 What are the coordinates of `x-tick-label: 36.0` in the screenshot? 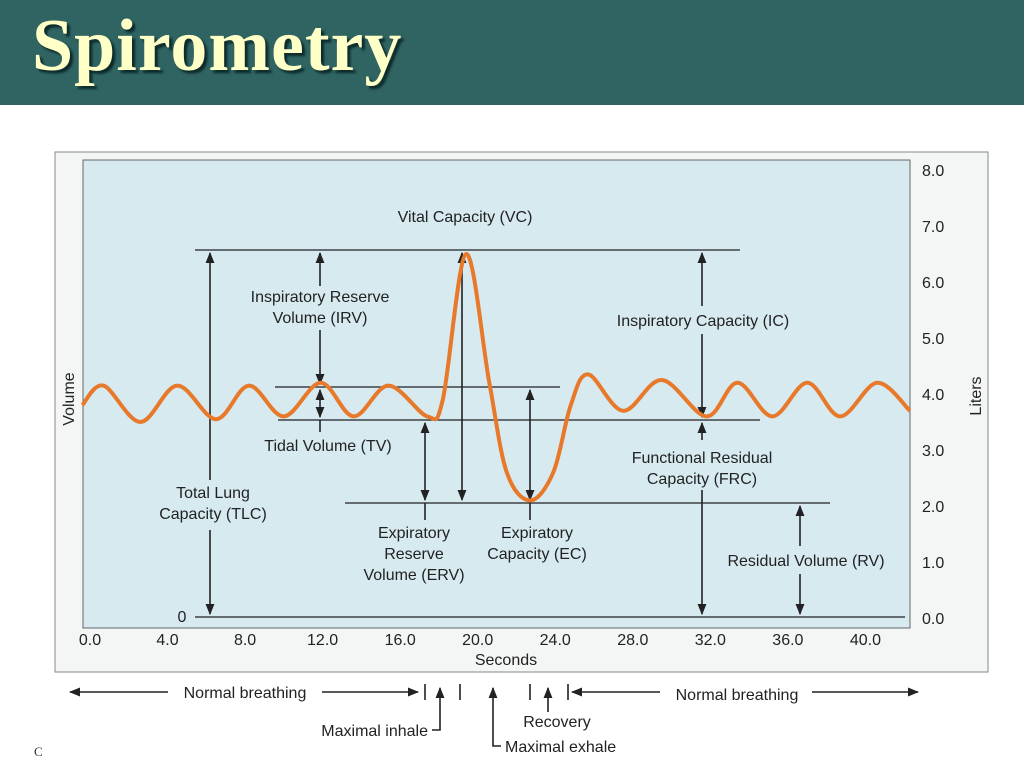 It's located at (787, 640).